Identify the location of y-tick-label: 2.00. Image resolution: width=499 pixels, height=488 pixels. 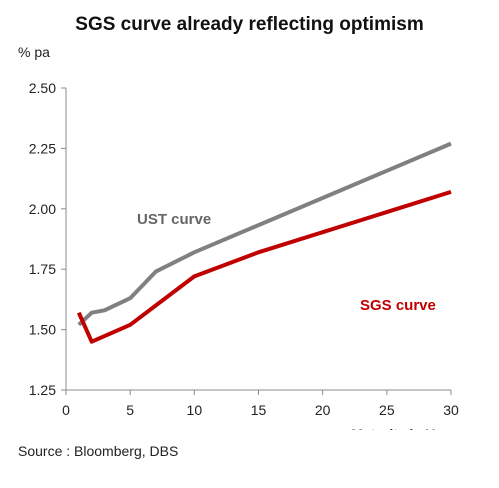
(42, 209).